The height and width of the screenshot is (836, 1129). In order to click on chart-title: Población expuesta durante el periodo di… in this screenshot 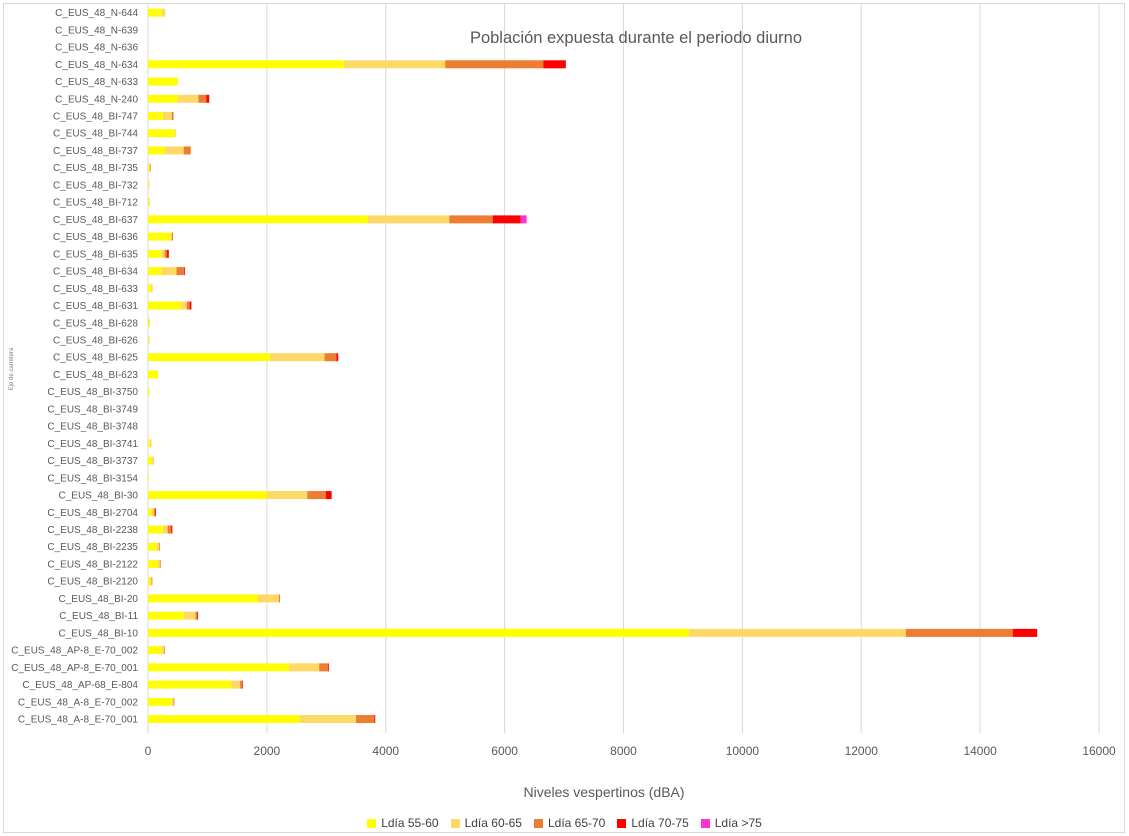, I will do `click(636, 38)`.